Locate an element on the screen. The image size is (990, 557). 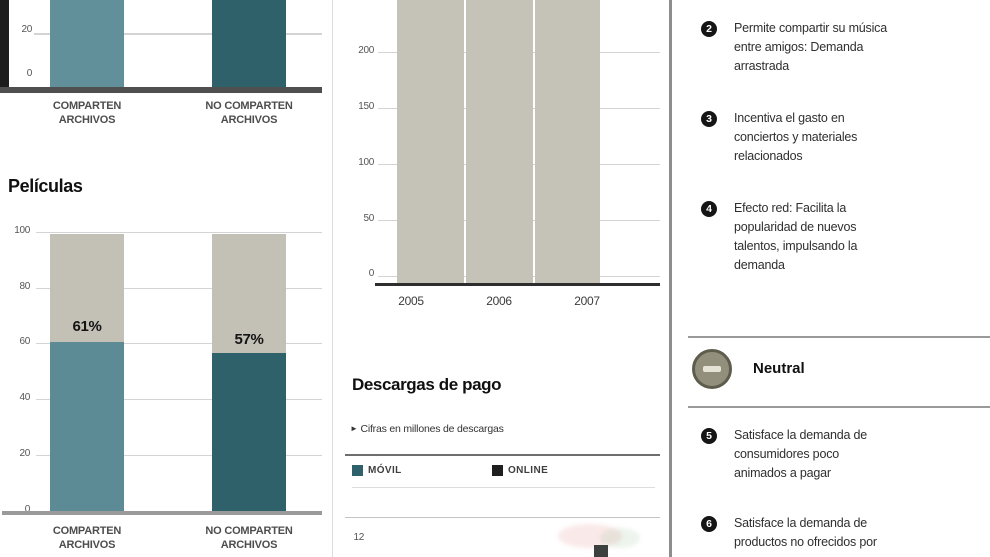
x-tick-2006: 2006 is located at coordinates (499, 301).